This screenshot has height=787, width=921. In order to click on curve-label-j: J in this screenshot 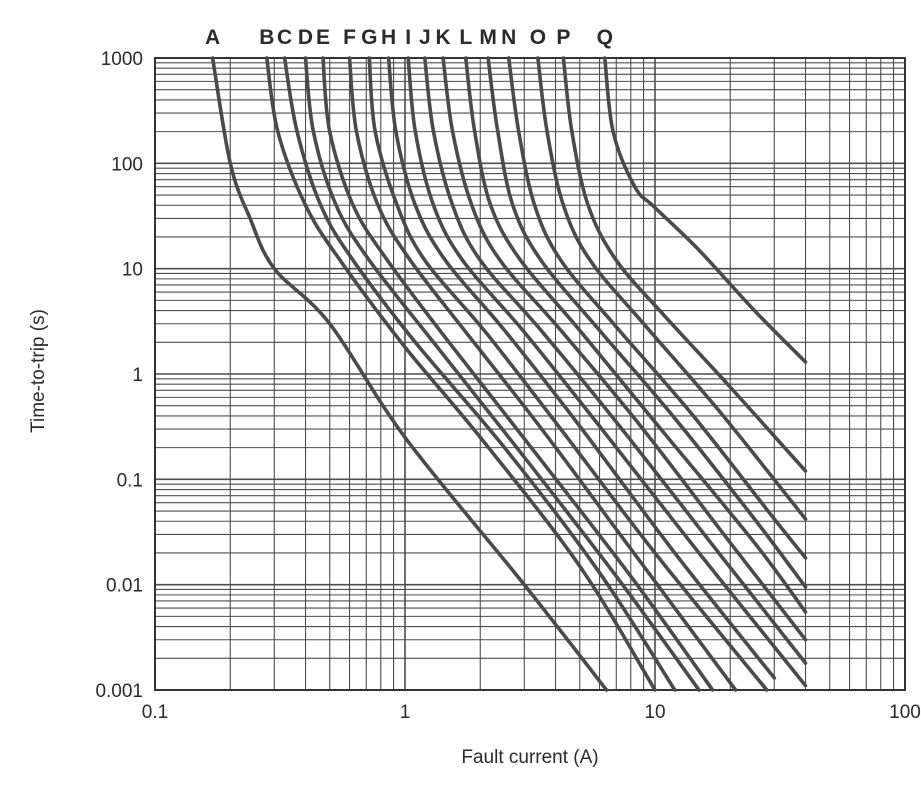, I will do `click(425, 37)`.